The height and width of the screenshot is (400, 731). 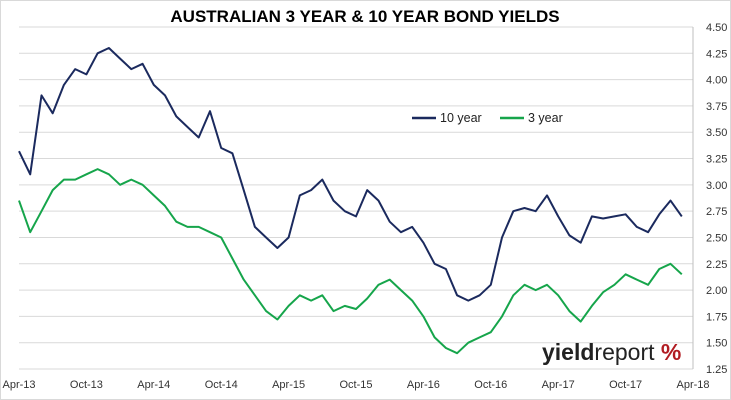 What do you see at coordinates (86, 385) in the screenshot?
I see `x-tick-label: Oct-13` at bounding box center [86, 385].